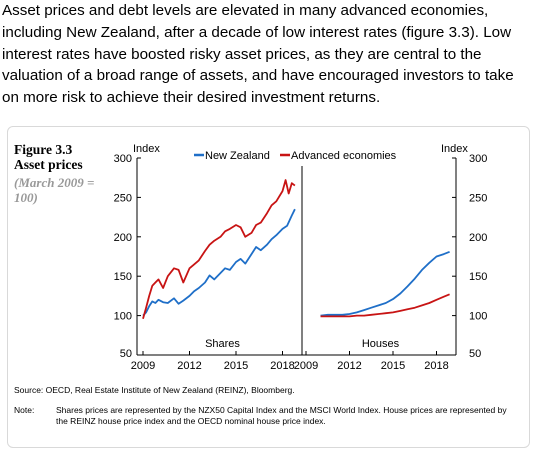 The image size is (536, 460). What do you see at coordinates (344, 156) in the screenshot?
I see `legend-label: Advanced economies` at bounding box center [344, 156].